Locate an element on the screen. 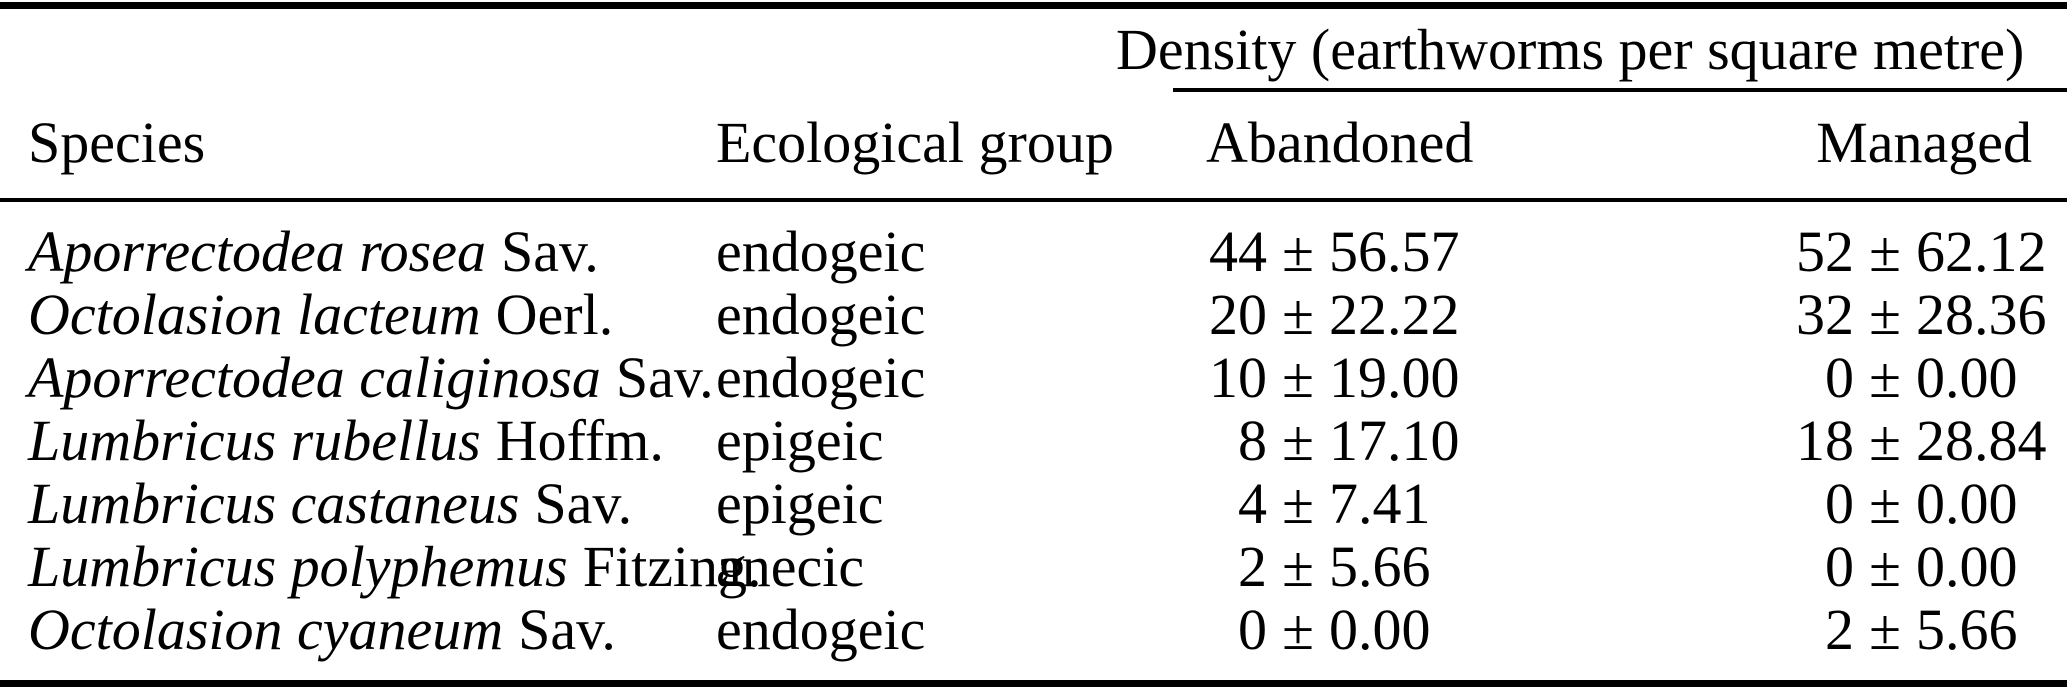 The image size is (2067, 689). header-rule is located at coordinates (1033, 200).